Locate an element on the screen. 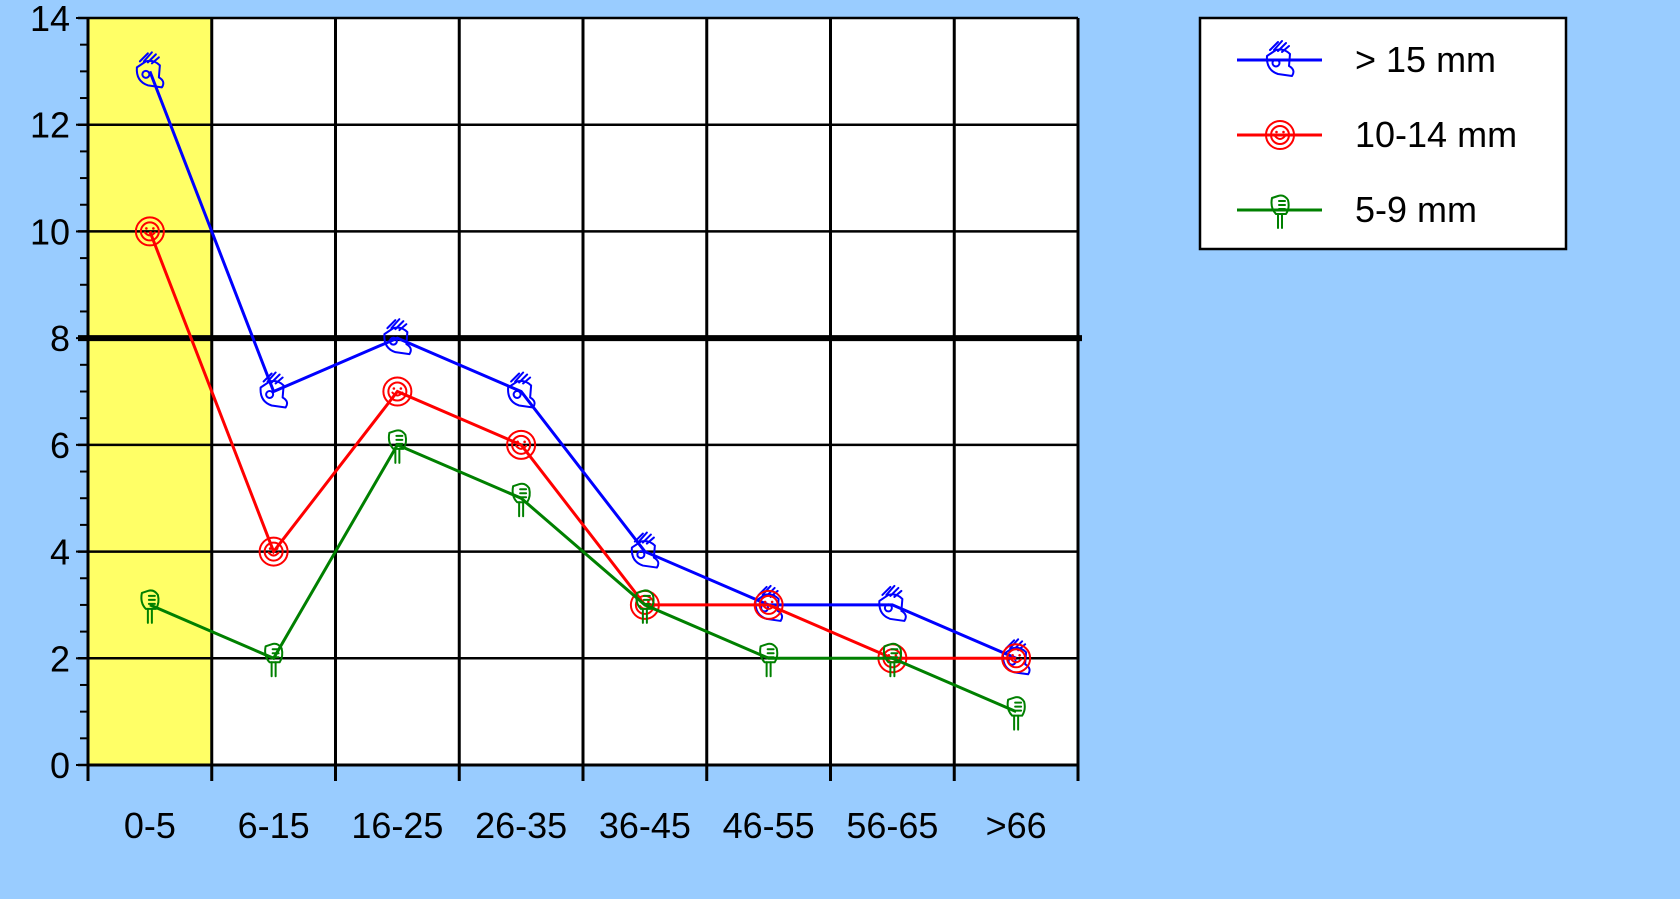 Image resolution: width=1680 pixels, height=899 pixels. y-tick-label: 2 is located at coordinates (60, 658).